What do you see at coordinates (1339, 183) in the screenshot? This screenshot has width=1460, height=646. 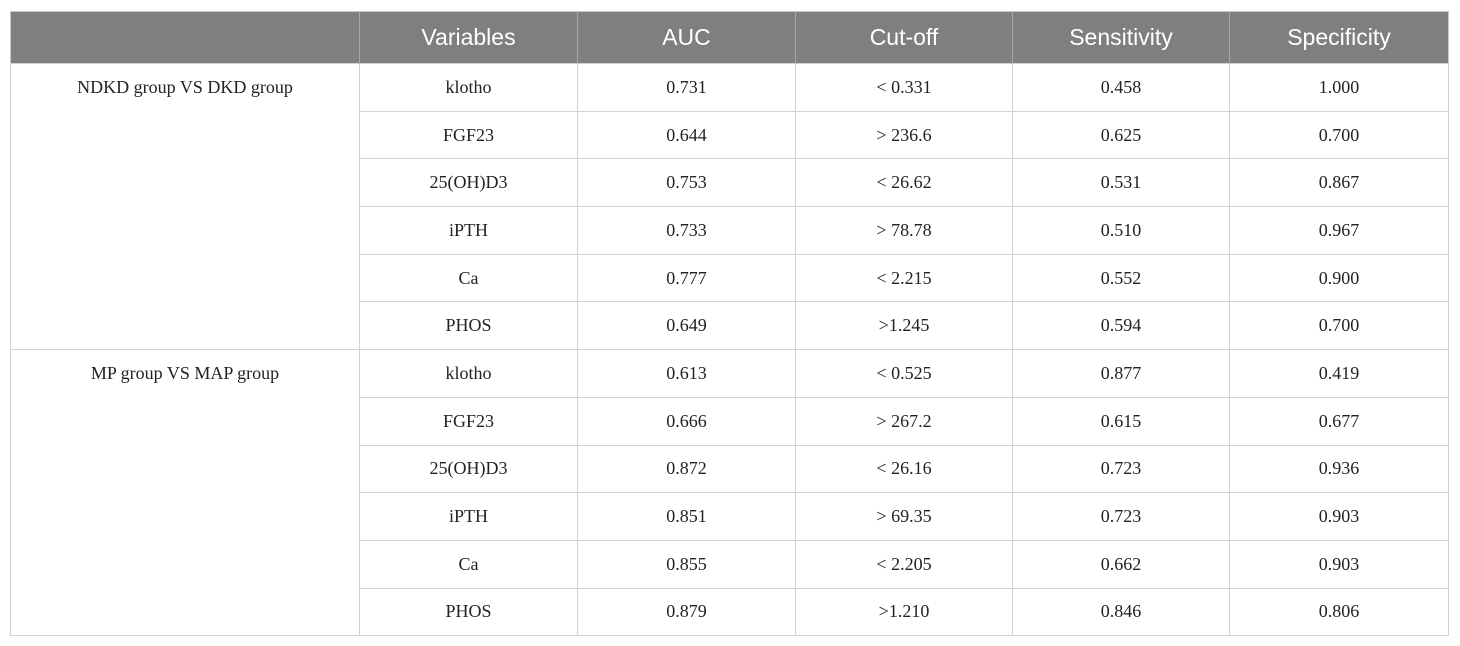 I see `value-cell: 0.867` at bounding box center [1339, 183].